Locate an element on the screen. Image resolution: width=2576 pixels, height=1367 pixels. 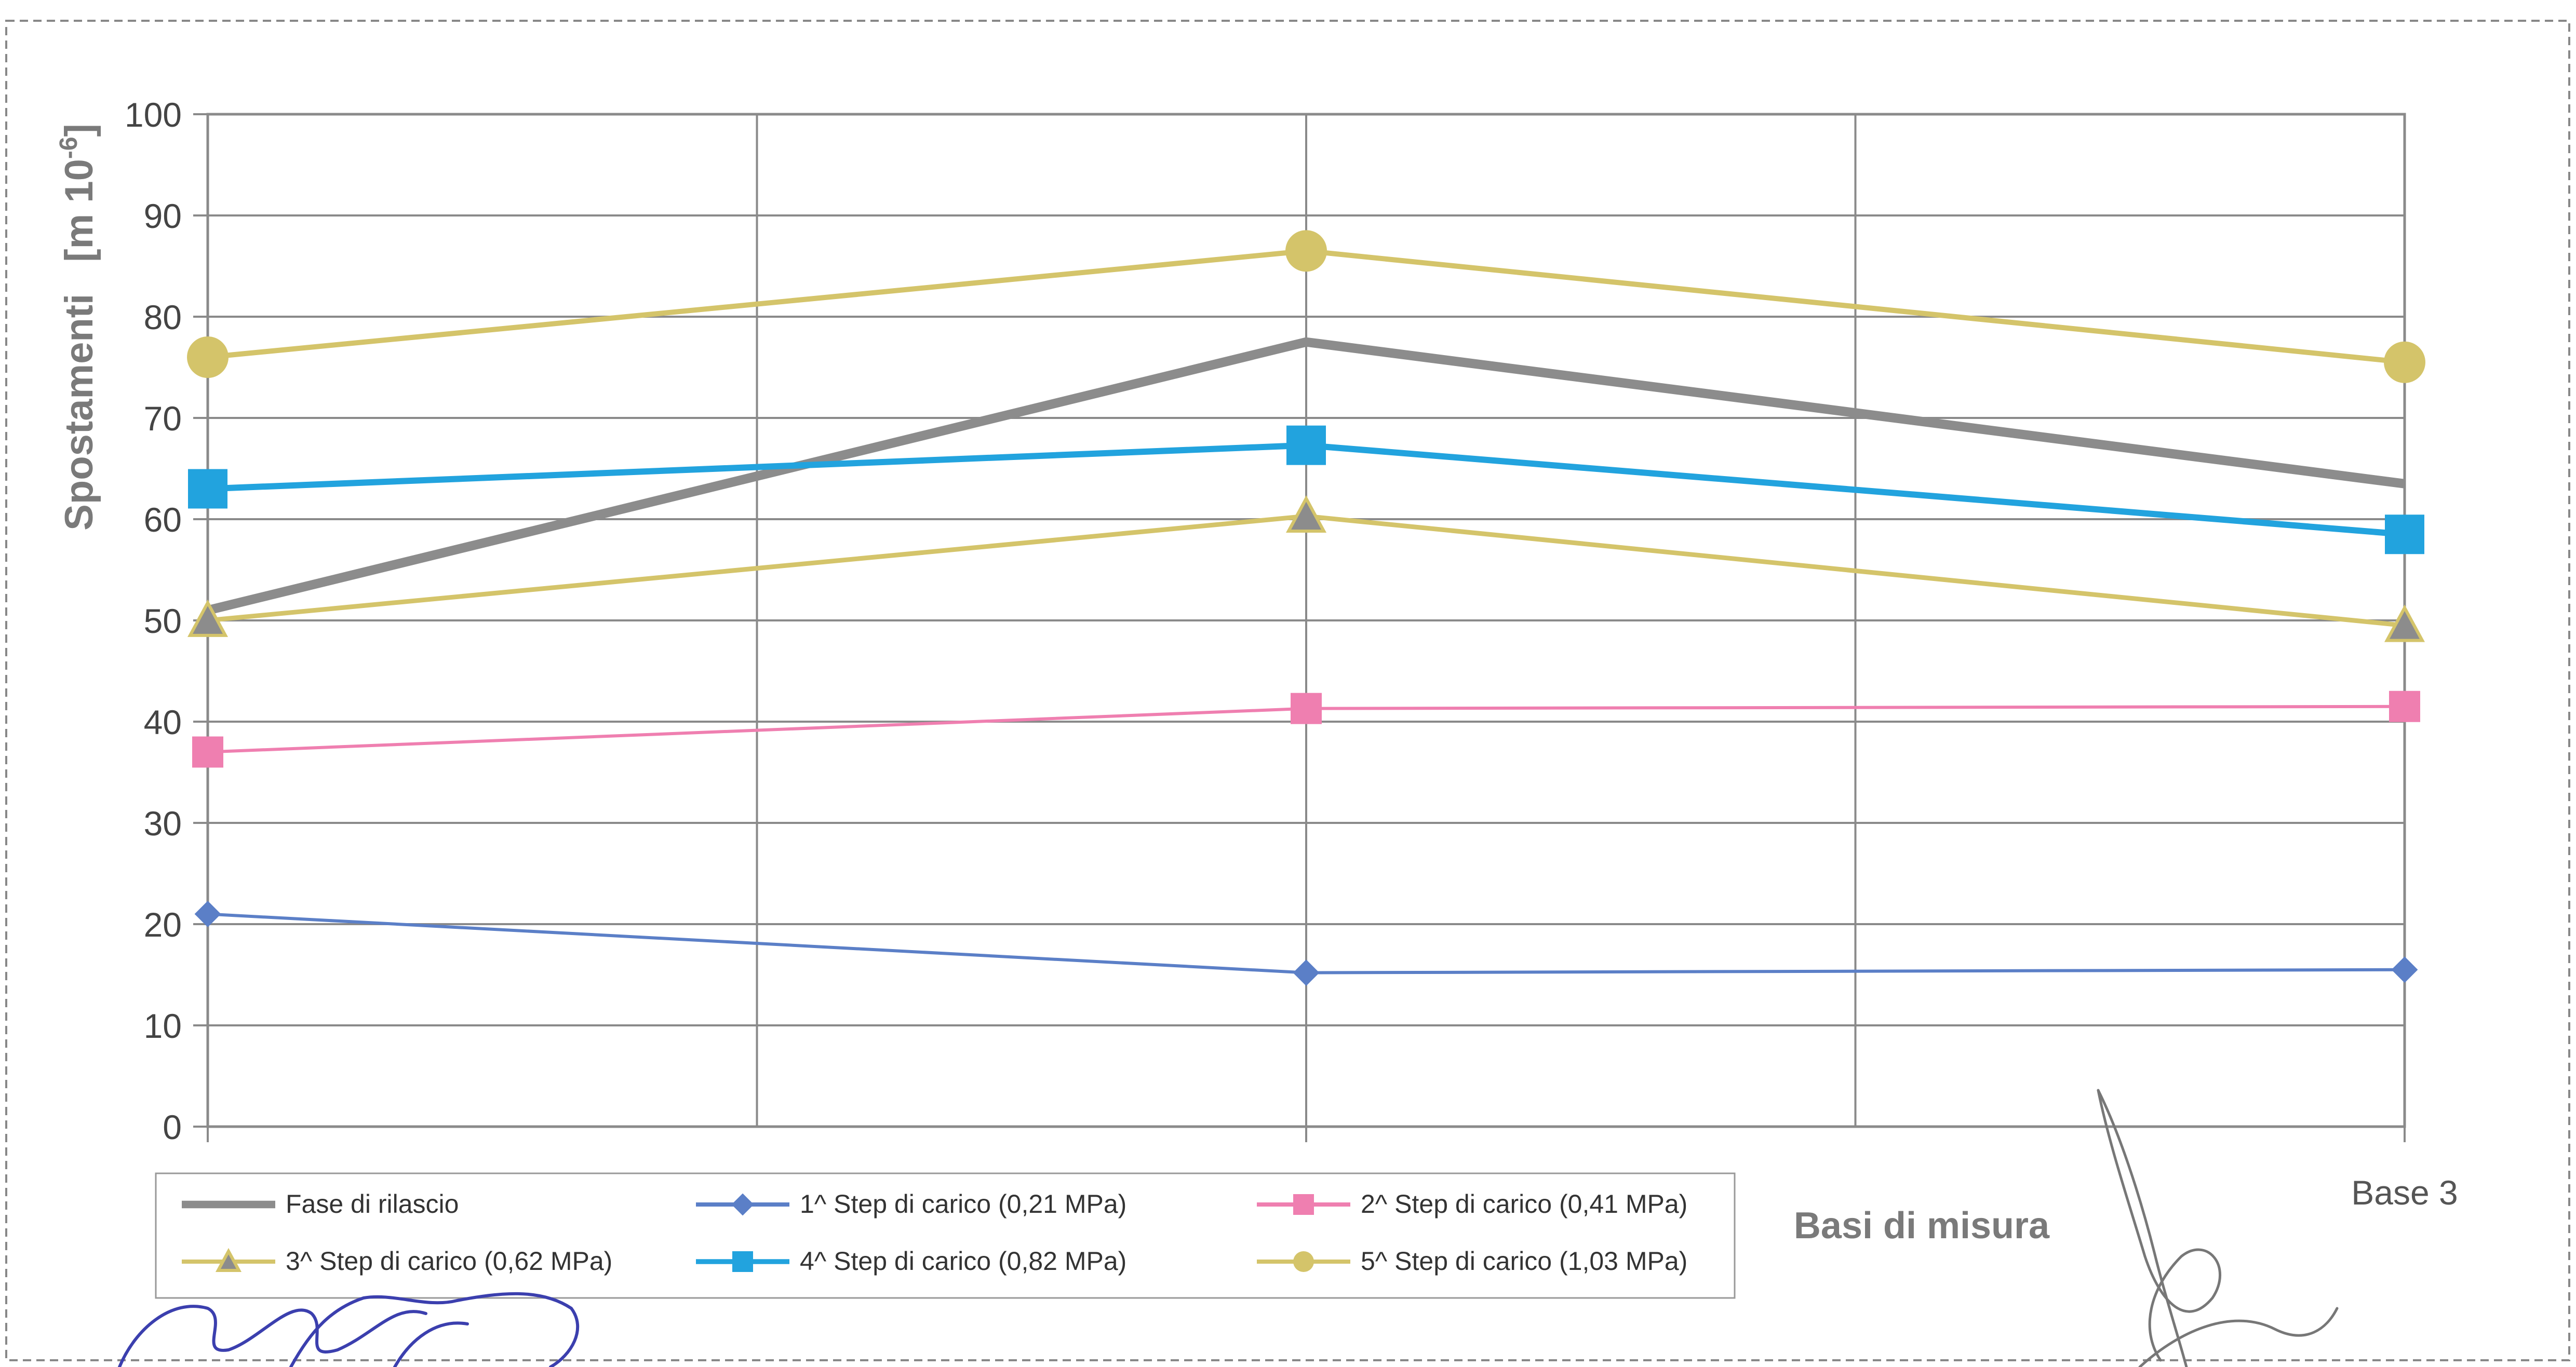
y-tick-label: 0 is located at coordinates (173, 1127).